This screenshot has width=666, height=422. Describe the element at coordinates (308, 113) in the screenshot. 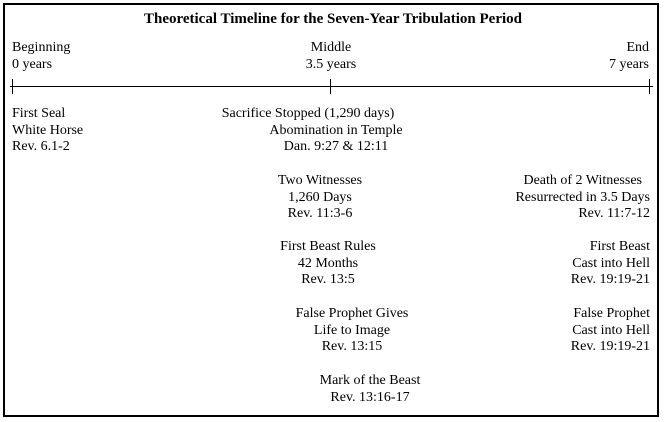

I see `event-line: Sacrifice Stopped (1,290 days)` at that location.